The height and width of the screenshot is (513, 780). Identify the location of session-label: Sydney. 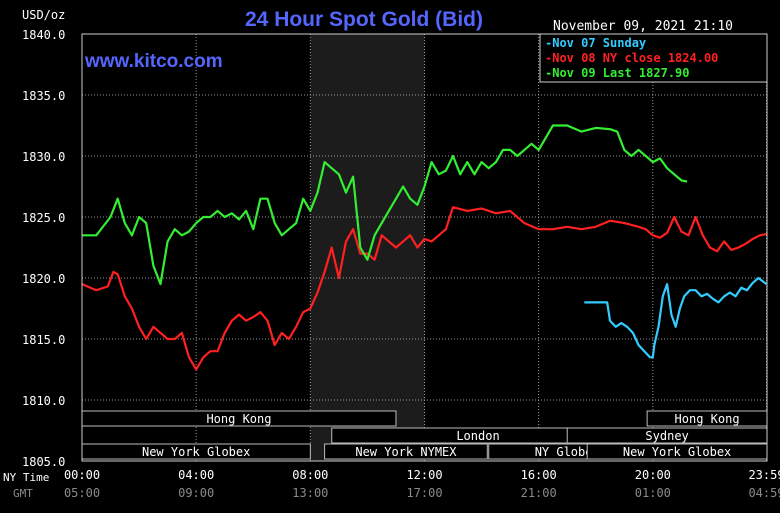
(666, 436).